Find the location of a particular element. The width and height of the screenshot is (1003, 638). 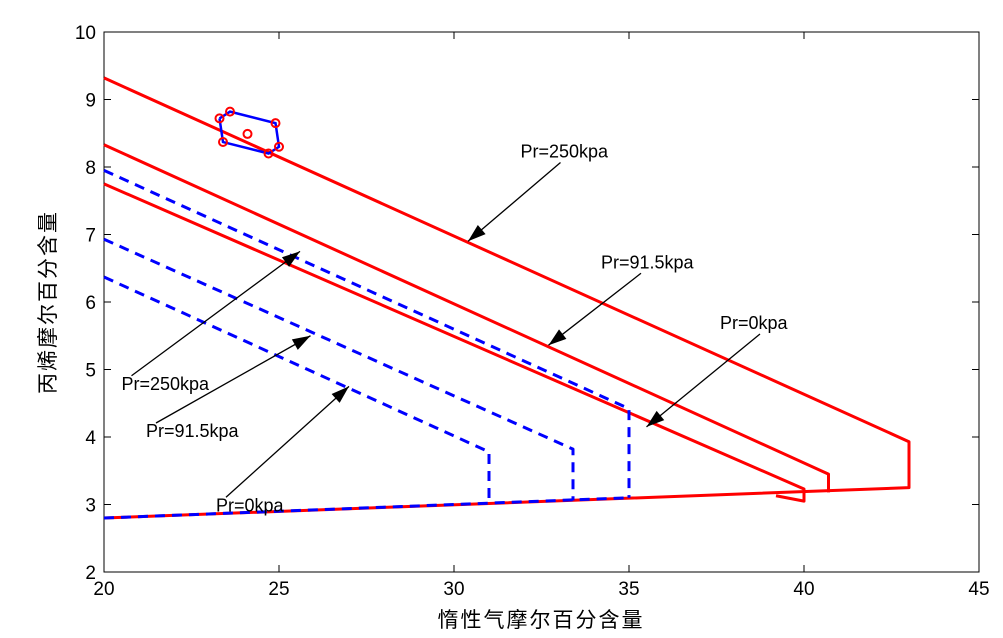

y-tick-label: 9 is located at coordinates (90, 101).